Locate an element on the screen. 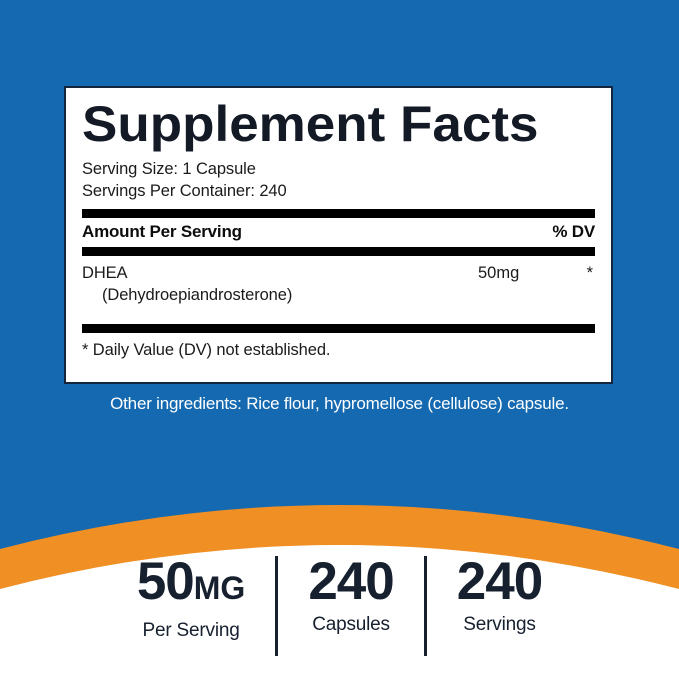  stat-dose: 50MG Per Serving is located at coordinates (191, 597).